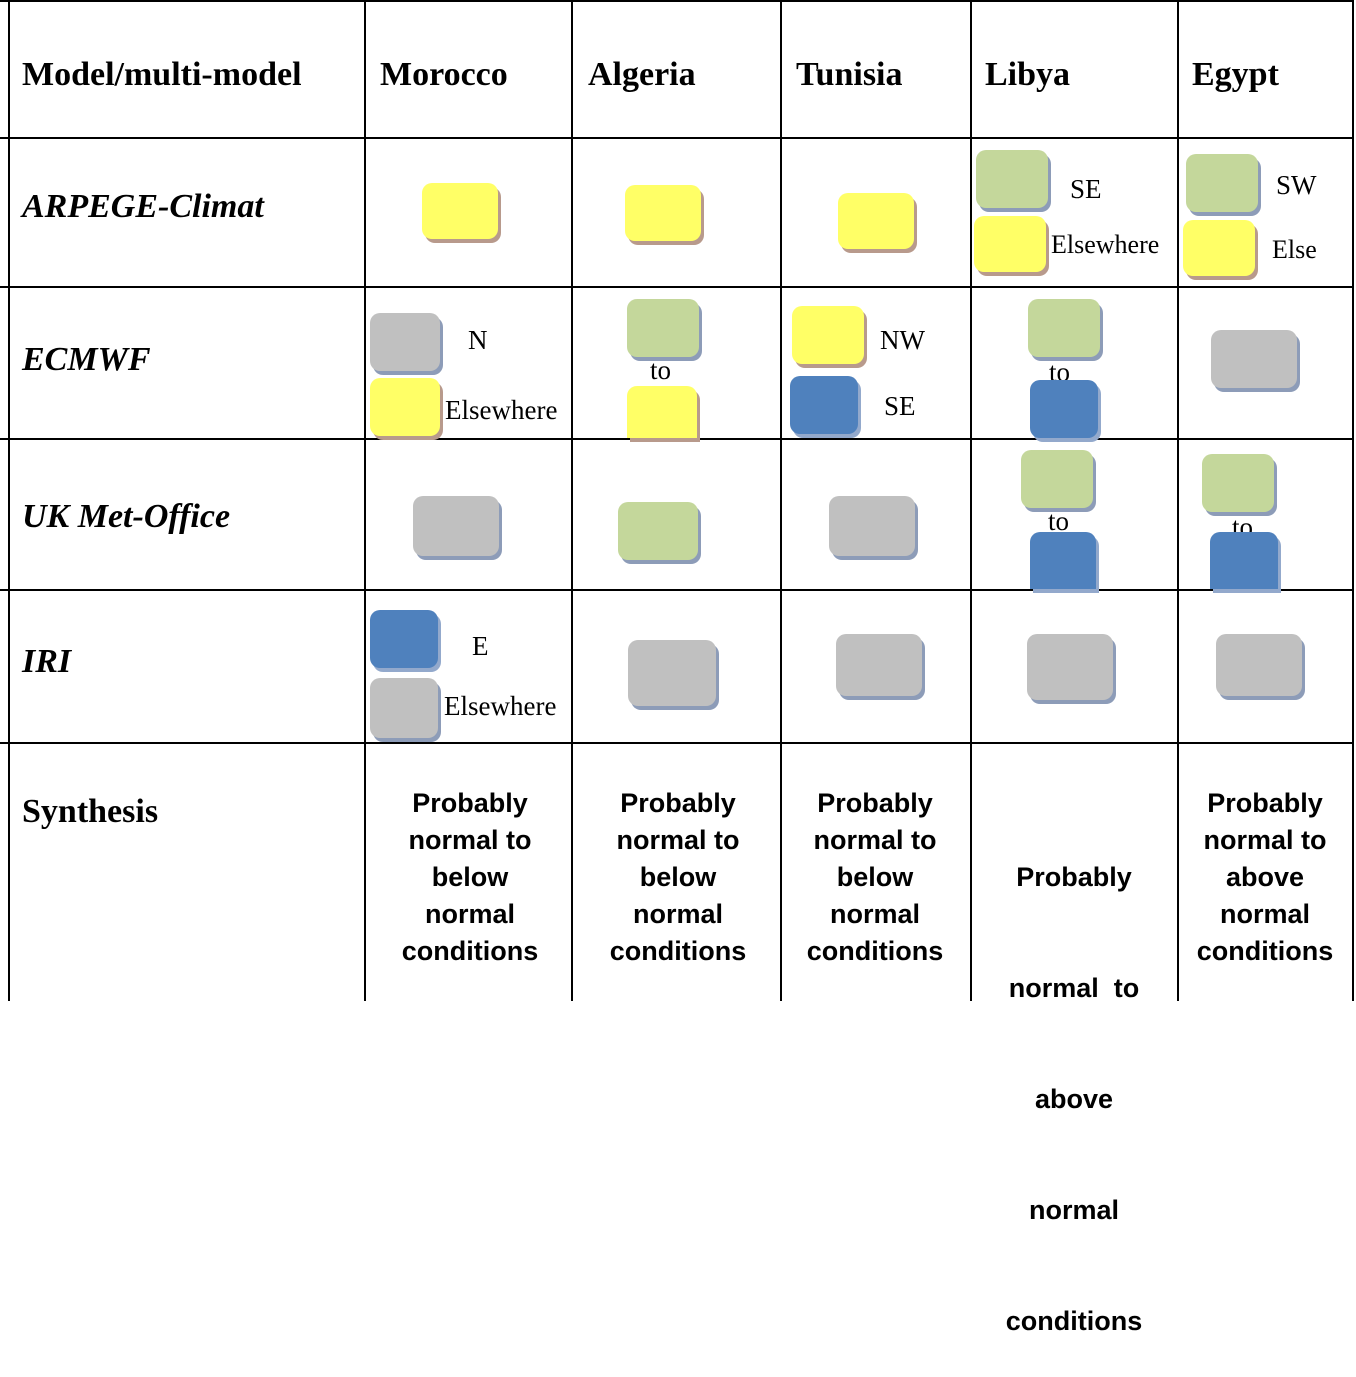 The width and height of the screenshot is (1356, 1377). Describe the element at coordinates (1105, 244) in the screenshot. I see `arpege-libya-label-2: Elsewhere` at that location.